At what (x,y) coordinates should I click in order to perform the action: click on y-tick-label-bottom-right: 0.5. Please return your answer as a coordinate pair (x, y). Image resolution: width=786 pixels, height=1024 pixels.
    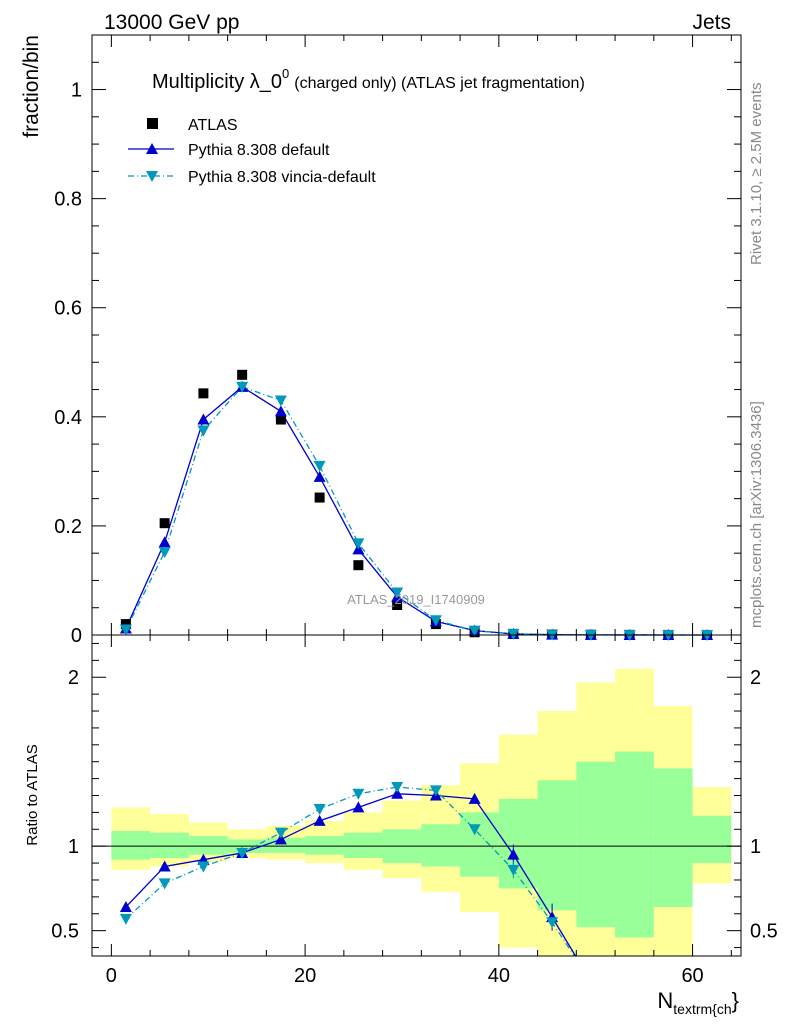
    Looking at the image, I should click on (764, 932).